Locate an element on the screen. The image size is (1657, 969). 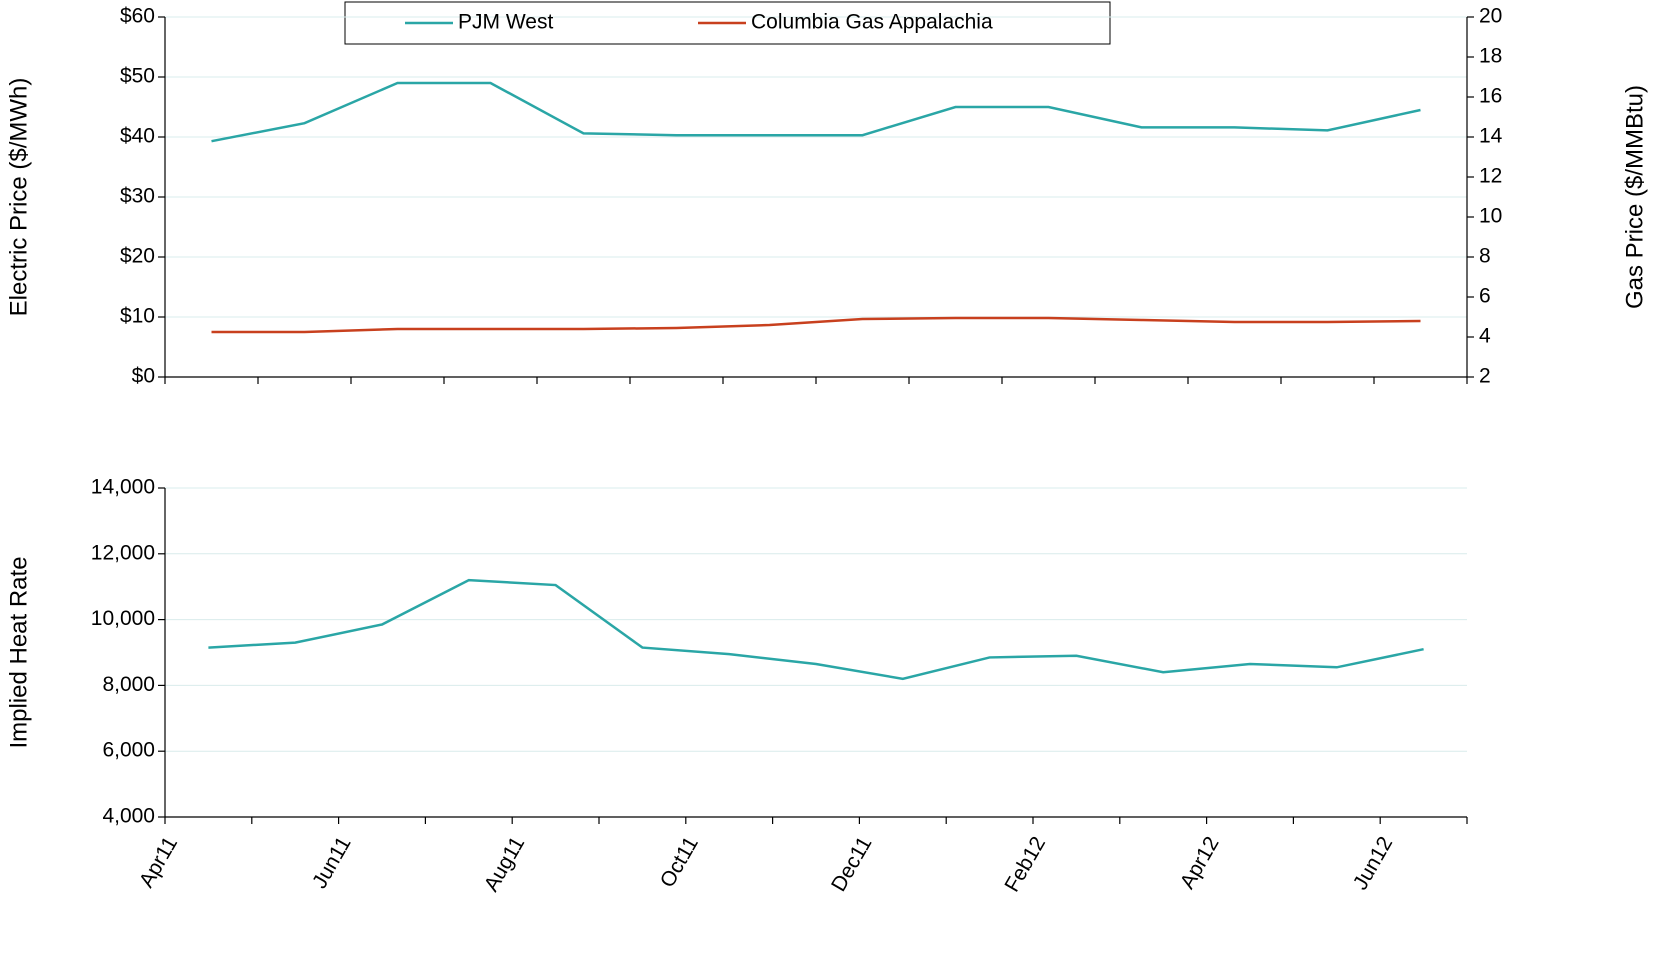
y2-tick-label: 20 is located at coordinates (1490, 16).